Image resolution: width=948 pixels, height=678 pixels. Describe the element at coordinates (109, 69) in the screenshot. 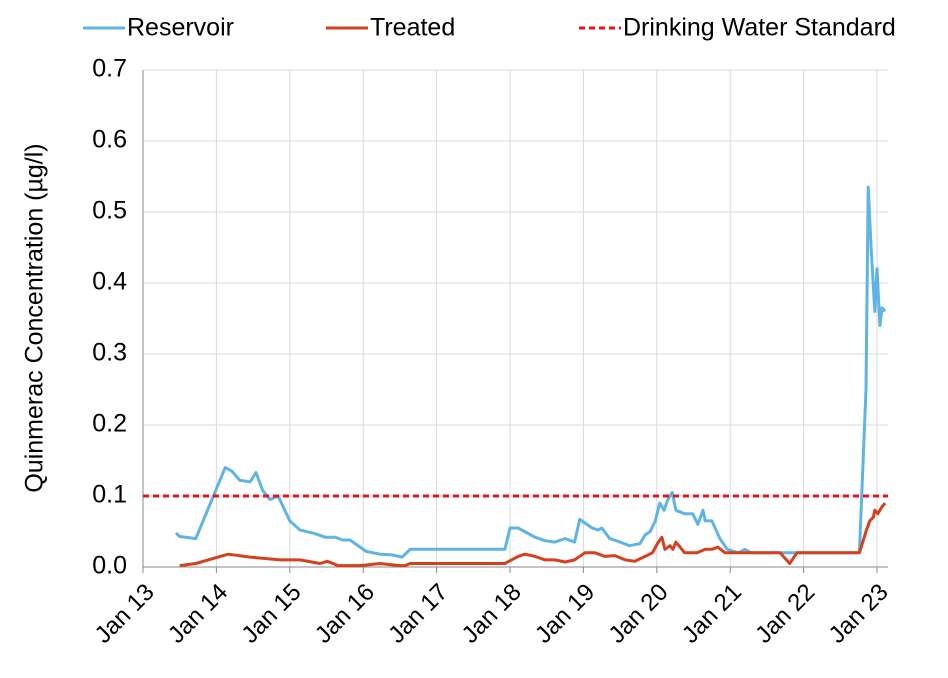

I see `y-tick-label: 0.7` at that location.